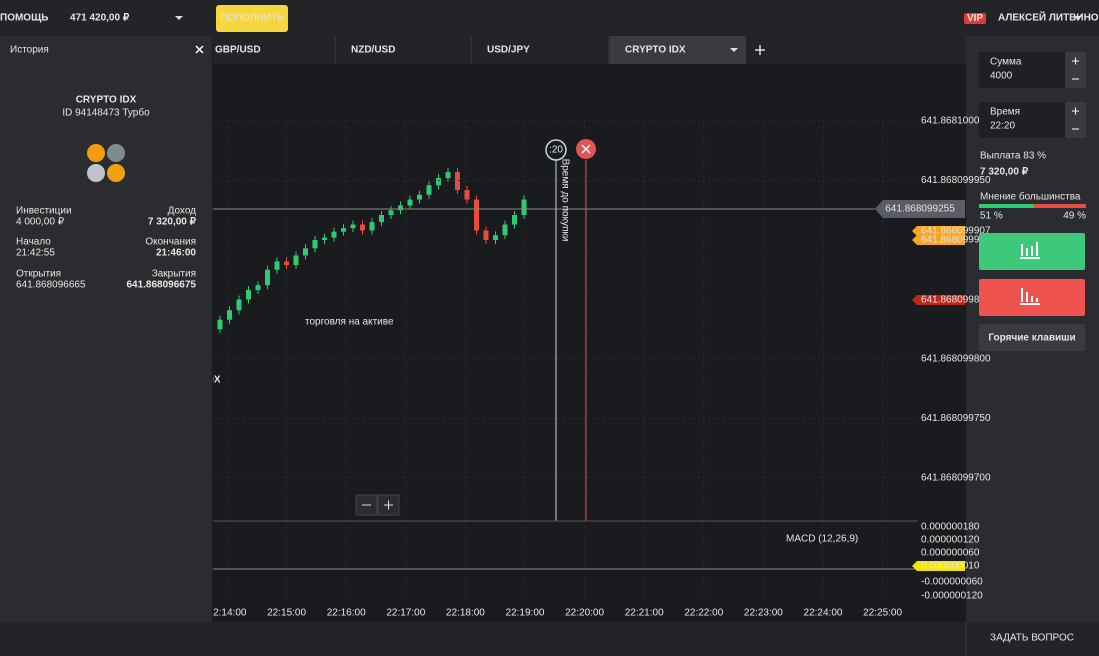  I want to click on price-tag-label: 641.868099900, so click(956, 240).